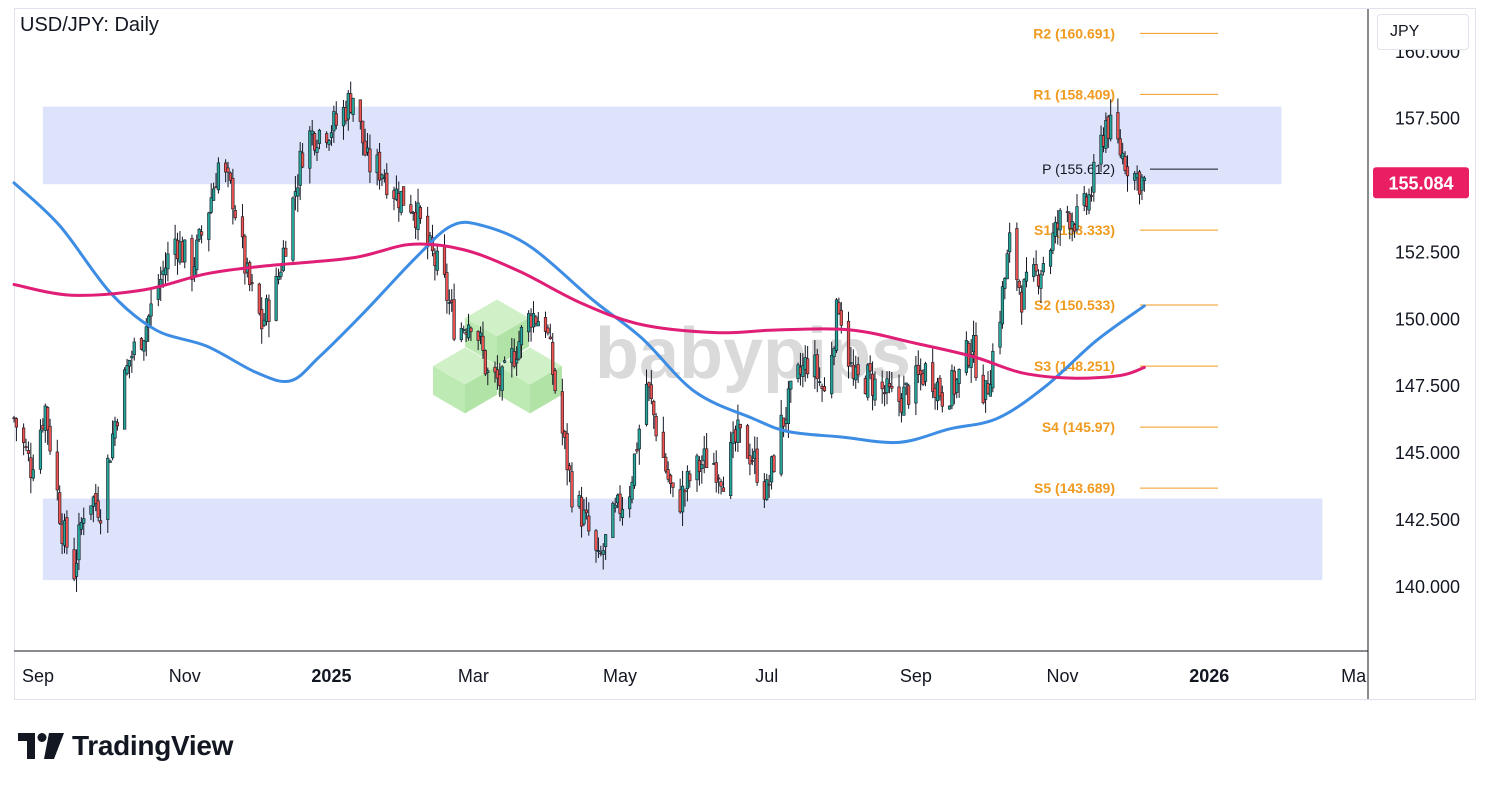 This screenshot has height=790, width=1491. Describe the element at coordinates (1078, 169) in the screenshot. I see `pivot-label-2: P (155.612)` at that location.